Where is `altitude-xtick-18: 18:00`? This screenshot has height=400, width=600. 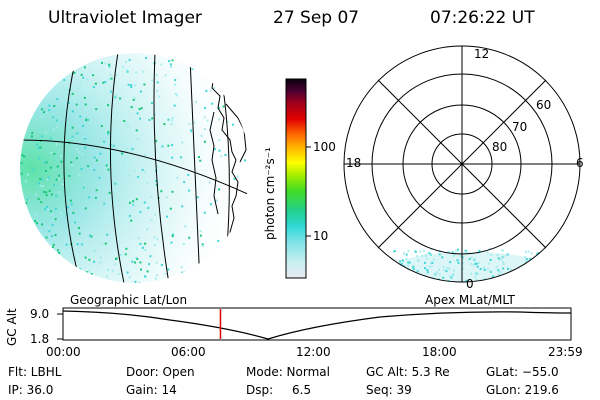
altitude-xtick-18: 18:00 is located at coordinates (439, 352).